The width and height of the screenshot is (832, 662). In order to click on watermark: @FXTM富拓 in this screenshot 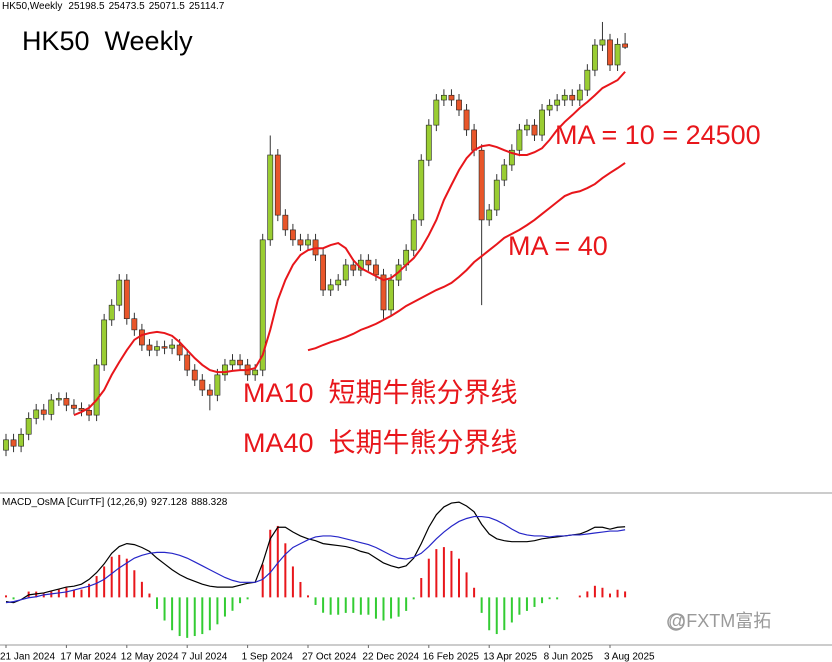, I will do `click(719, 621)`.